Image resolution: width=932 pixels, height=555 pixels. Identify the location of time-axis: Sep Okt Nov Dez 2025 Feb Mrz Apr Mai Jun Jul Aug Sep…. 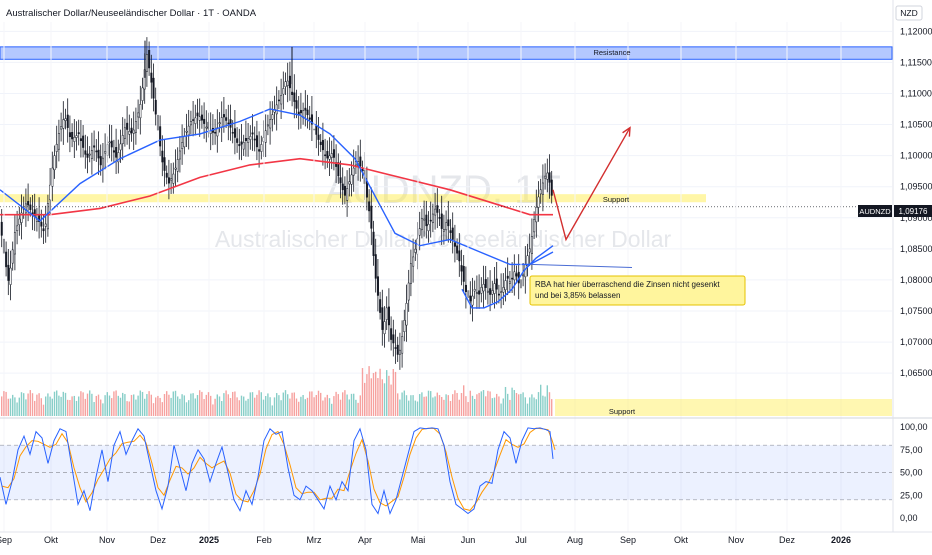
(466, 538).